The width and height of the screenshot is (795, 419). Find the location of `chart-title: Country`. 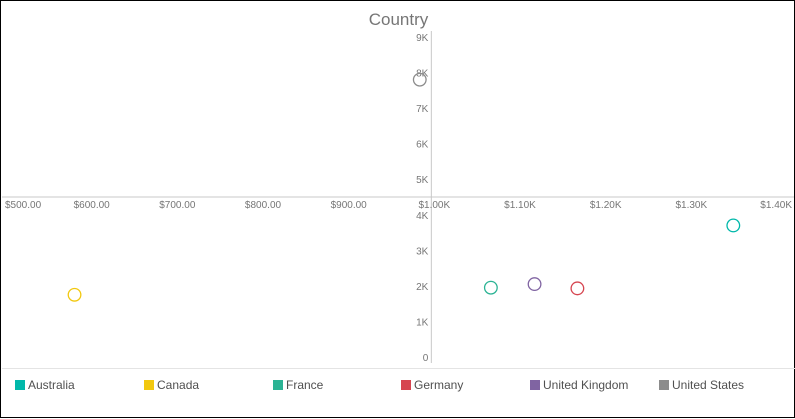

chart-title: Country is located at coordinates (398, 19).